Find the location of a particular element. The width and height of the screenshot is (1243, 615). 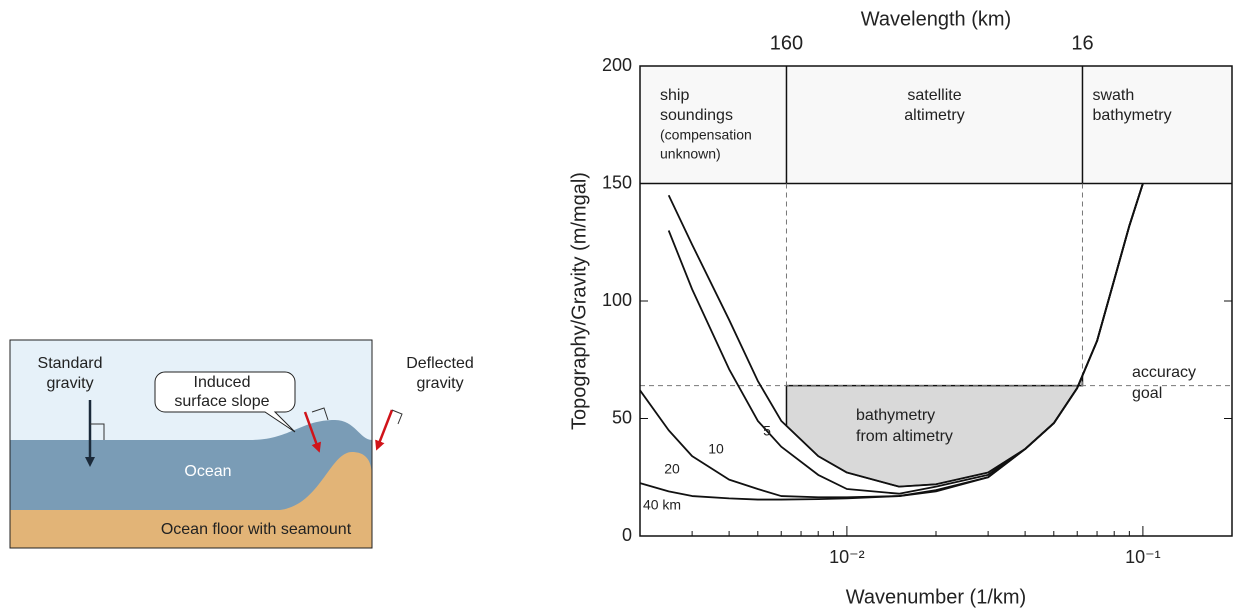

band is located at coordinates (936, 125).